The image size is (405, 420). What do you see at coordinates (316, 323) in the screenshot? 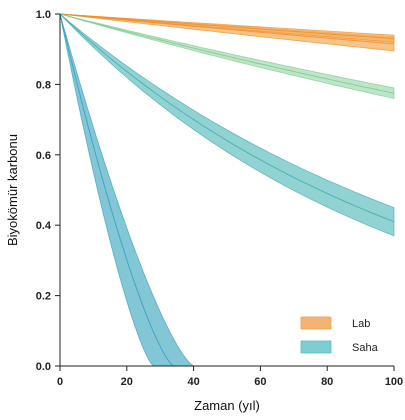
I see `legend-swatch-lab` at bounding box center [316, 323].